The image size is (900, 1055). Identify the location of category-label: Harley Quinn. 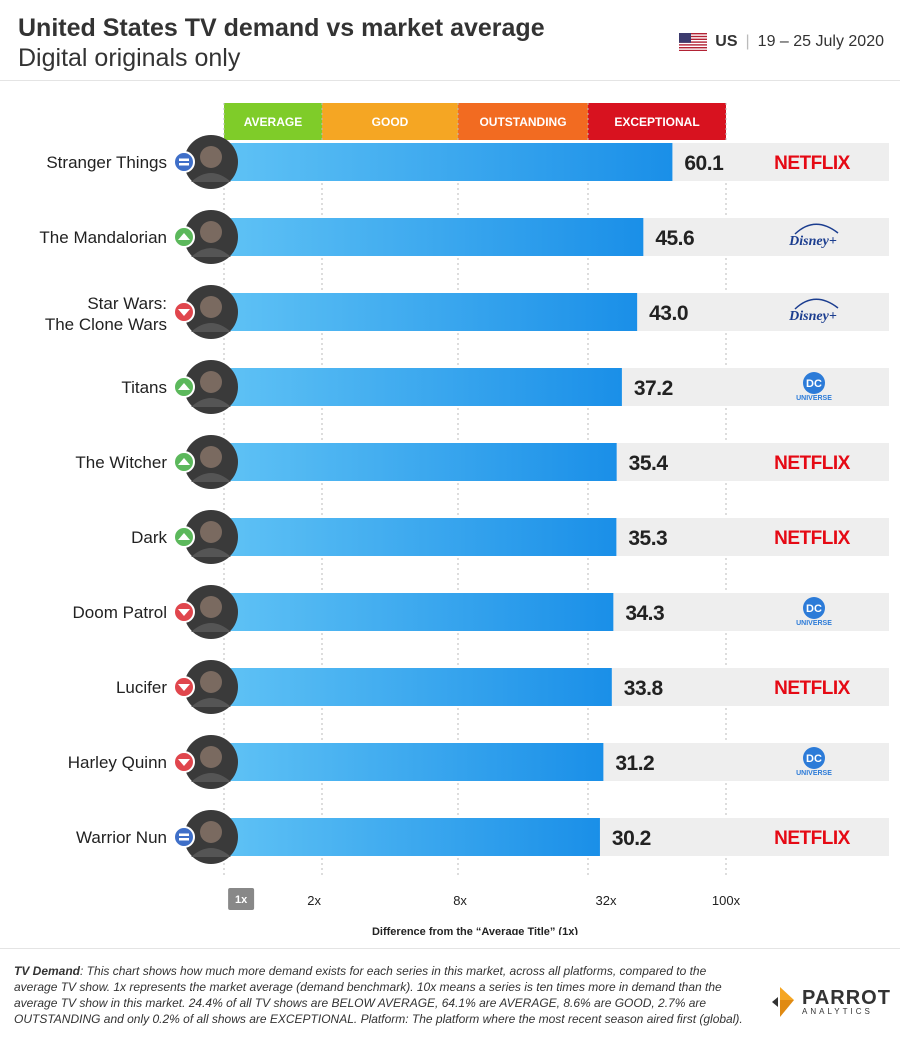
(117, 762).